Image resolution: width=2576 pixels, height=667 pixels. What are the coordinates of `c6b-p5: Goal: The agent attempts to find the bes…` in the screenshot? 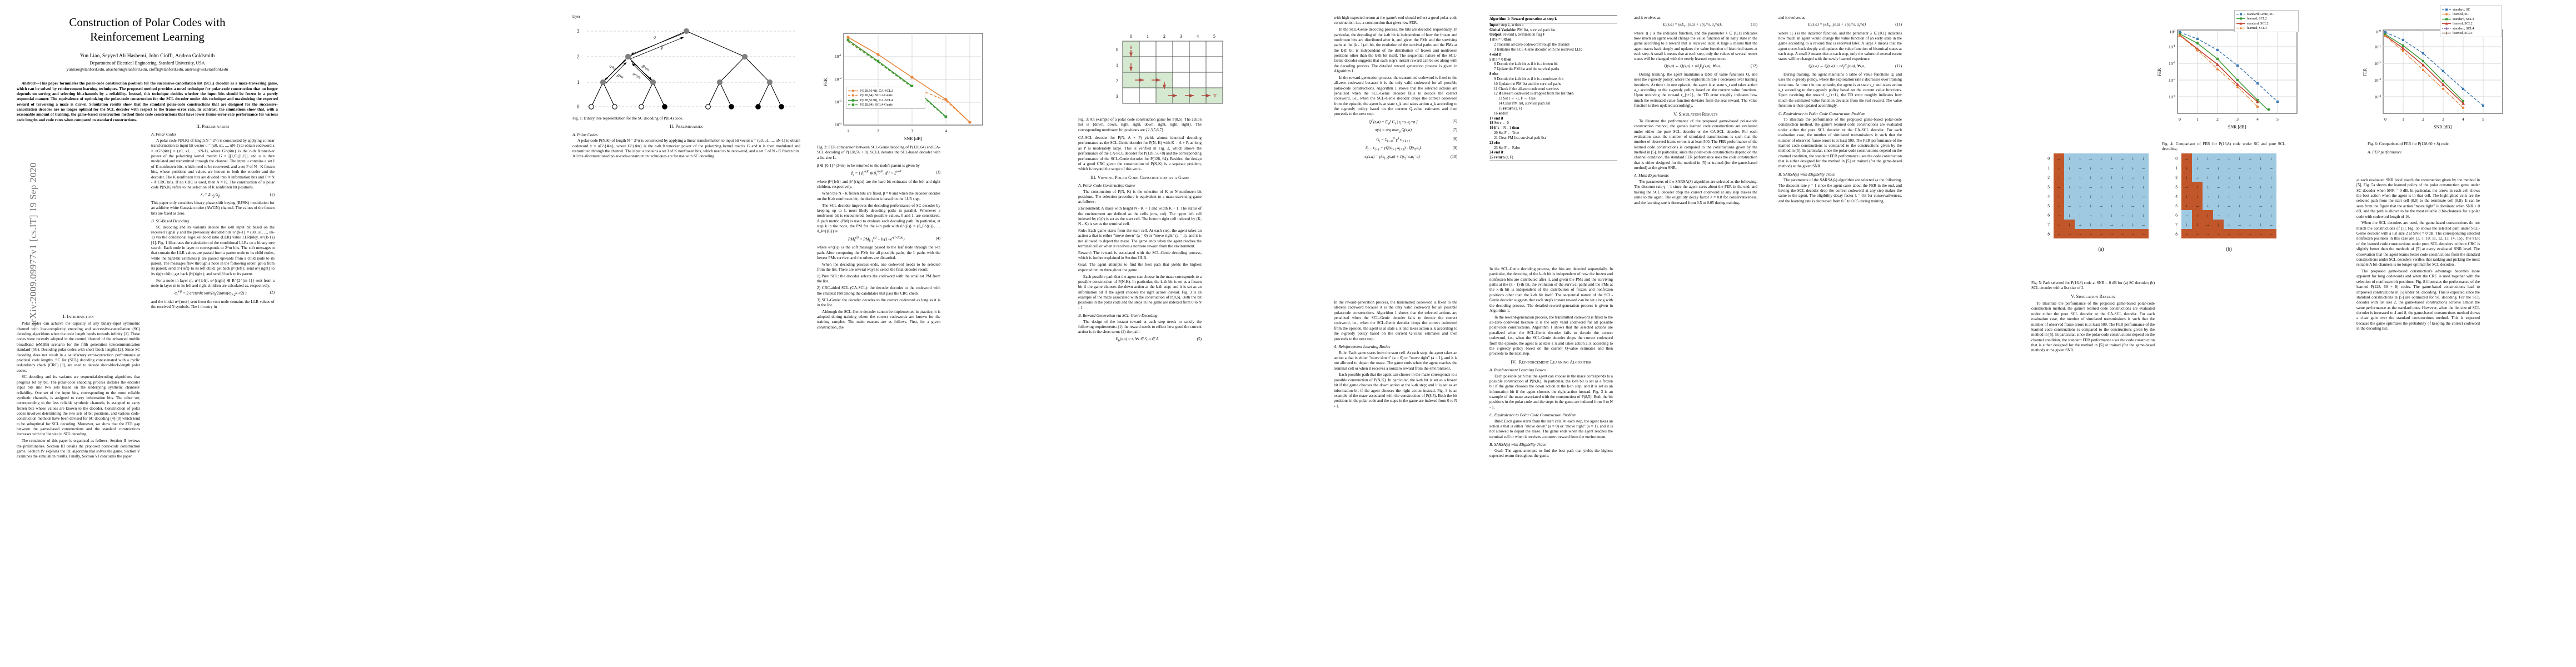 It's located at (1551, 453).